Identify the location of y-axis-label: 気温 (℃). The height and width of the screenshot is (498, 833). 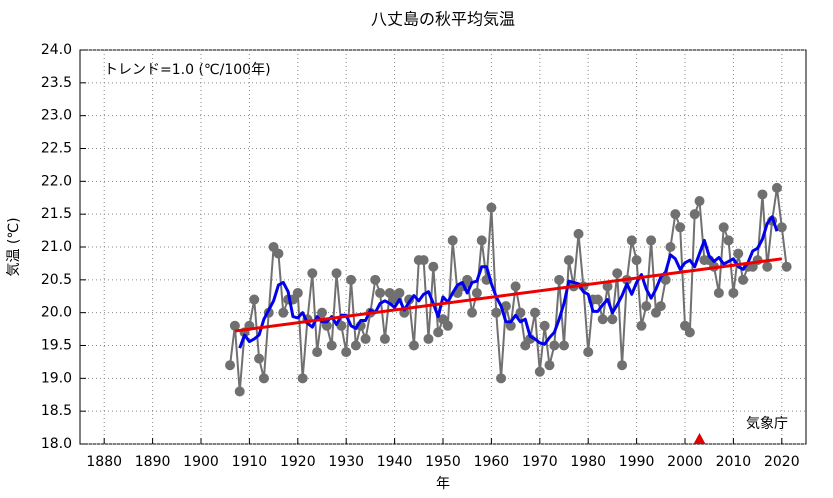
(14, 246).